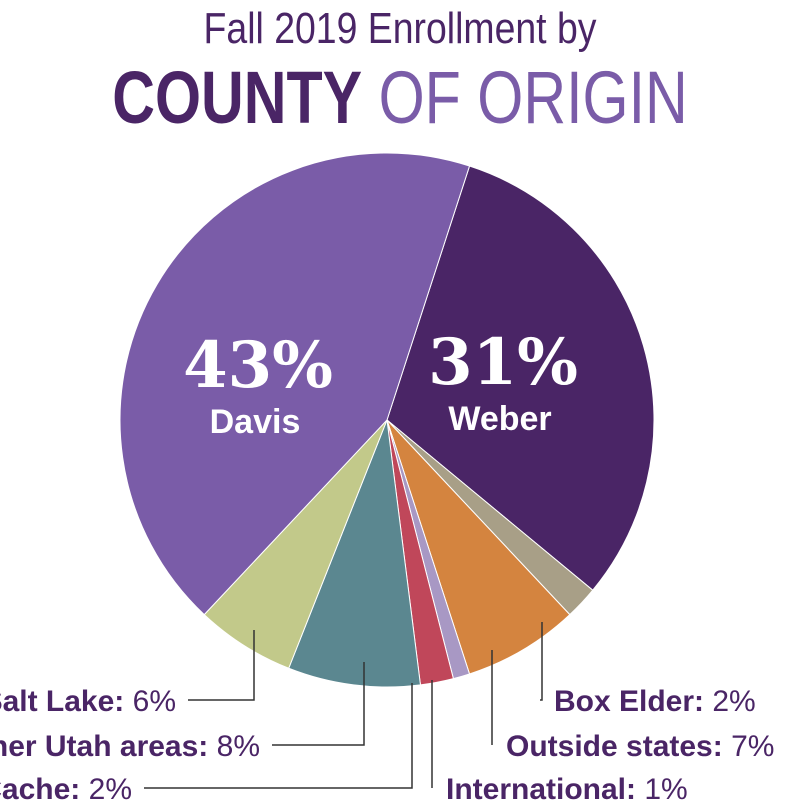 This screenshot has width=800, height=803. I want to click on data-label-value: 43%, so click(258, 365).